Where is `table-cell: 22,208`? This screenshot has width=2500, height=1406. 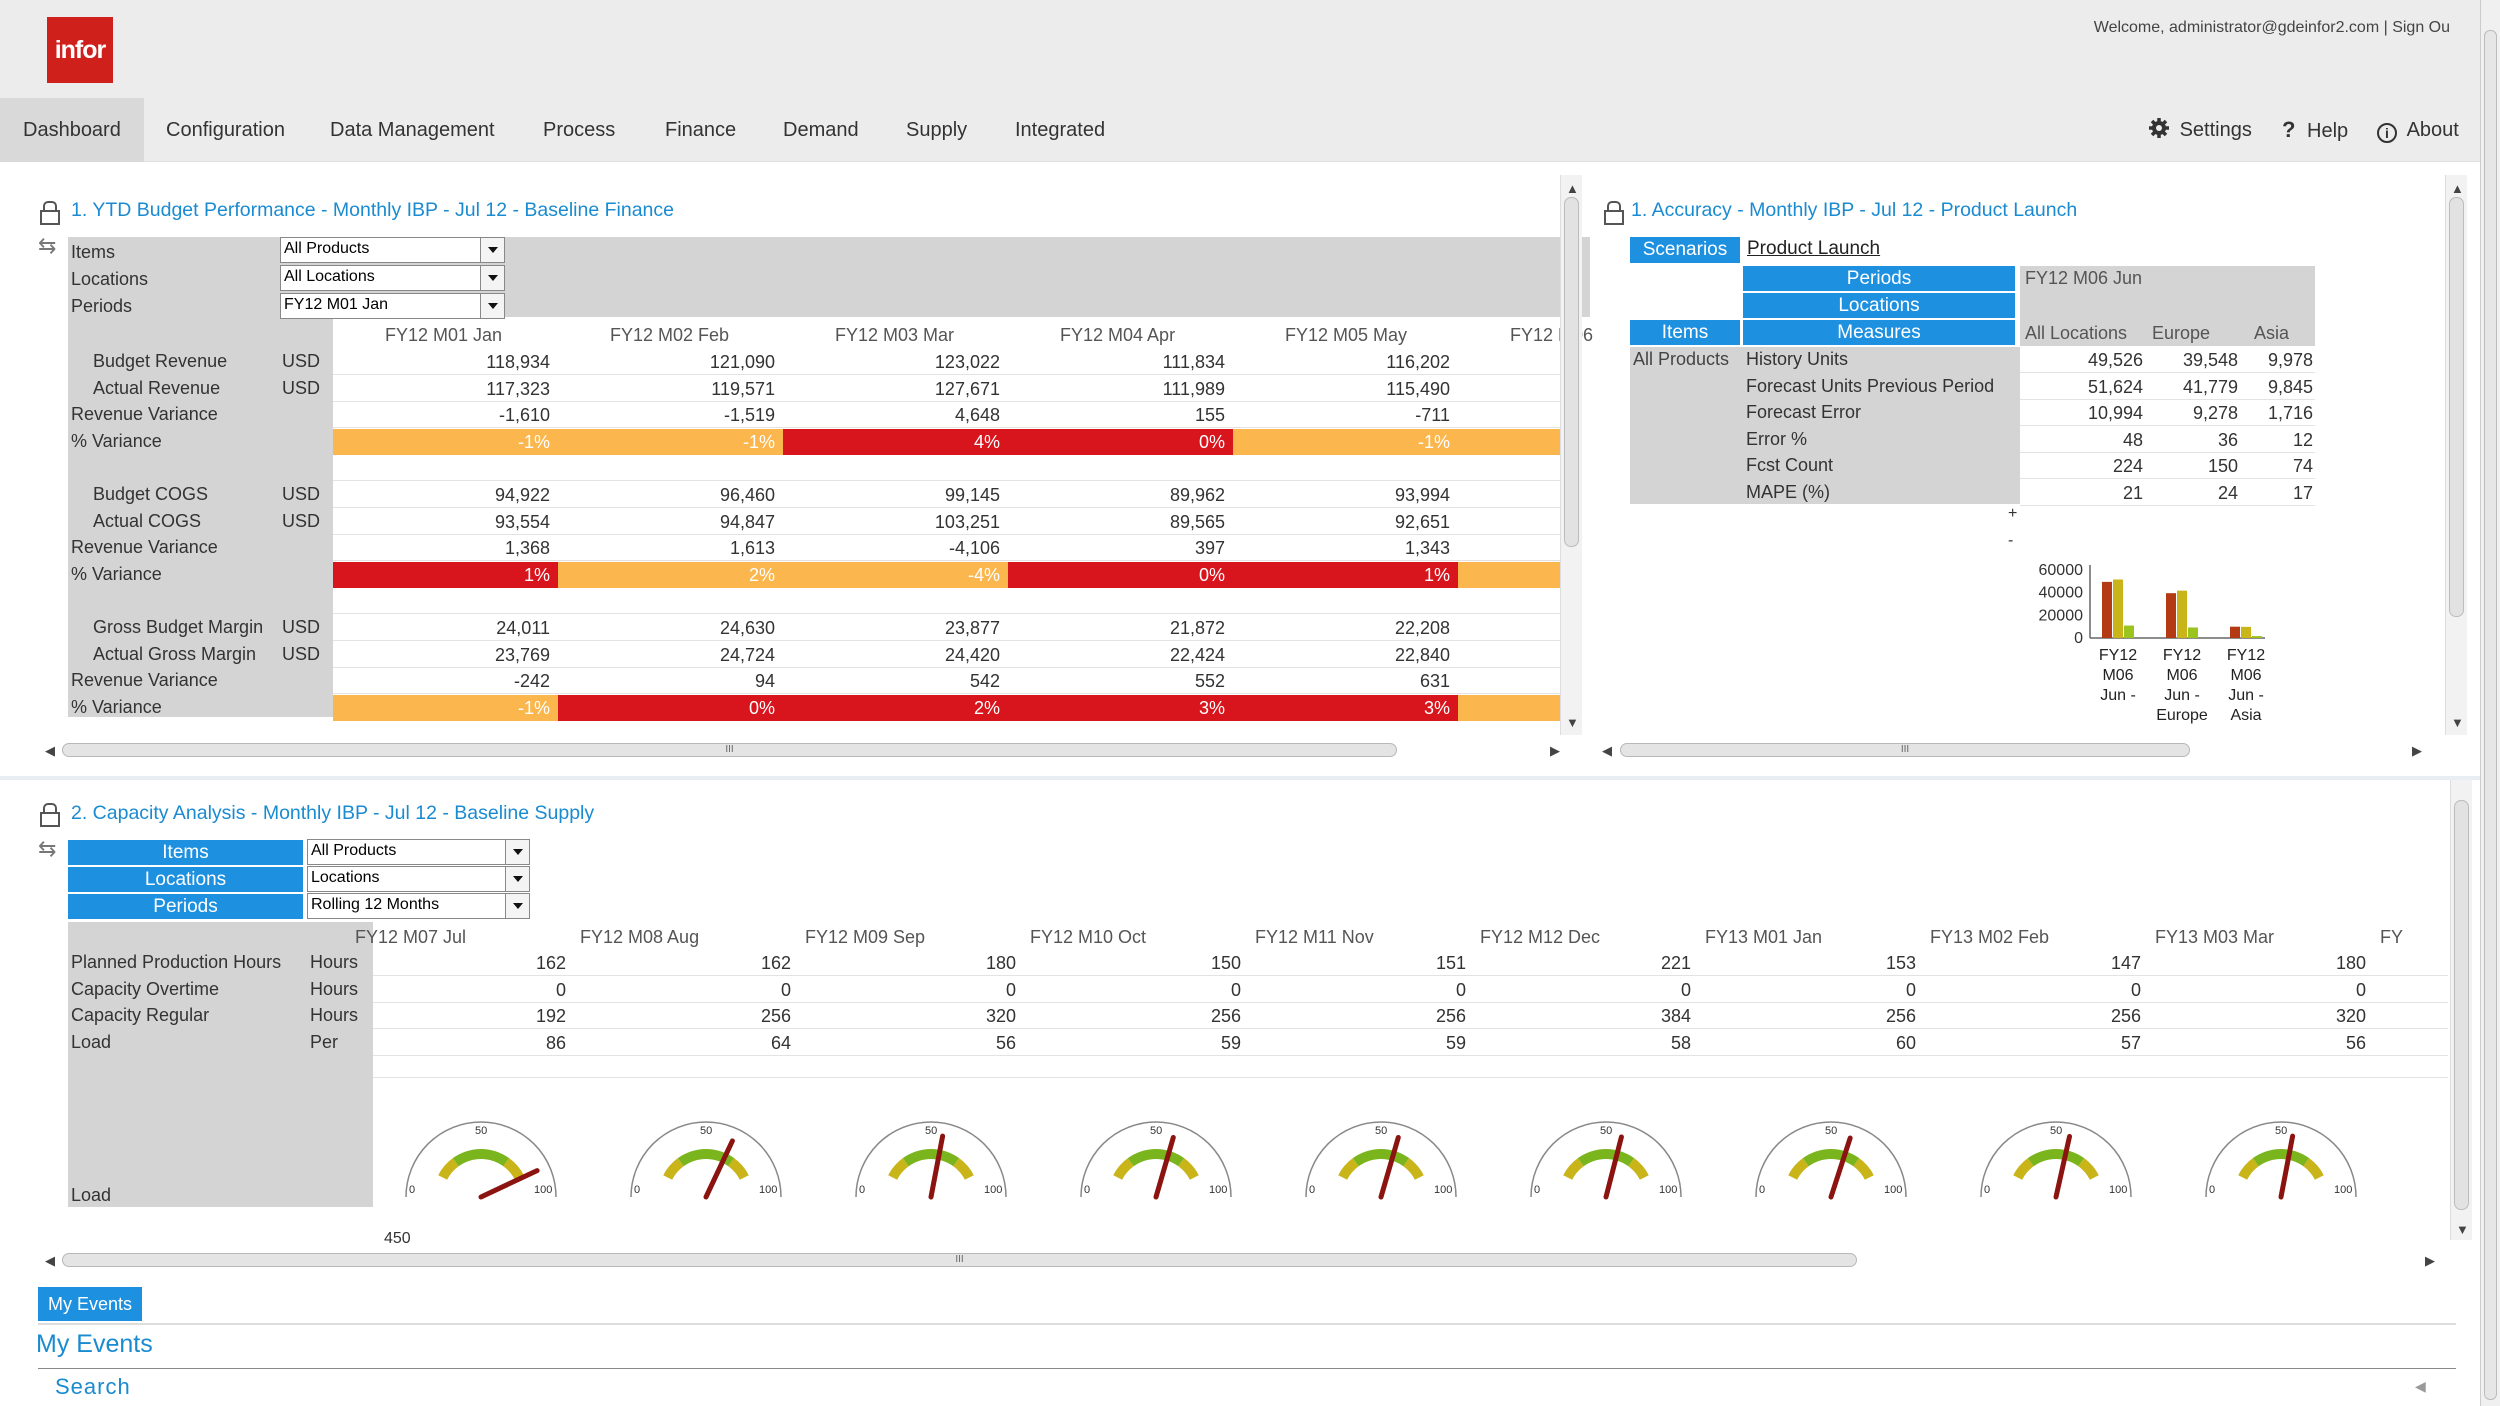 table-cell: 22,208 is located at coordinates (1422, 628).